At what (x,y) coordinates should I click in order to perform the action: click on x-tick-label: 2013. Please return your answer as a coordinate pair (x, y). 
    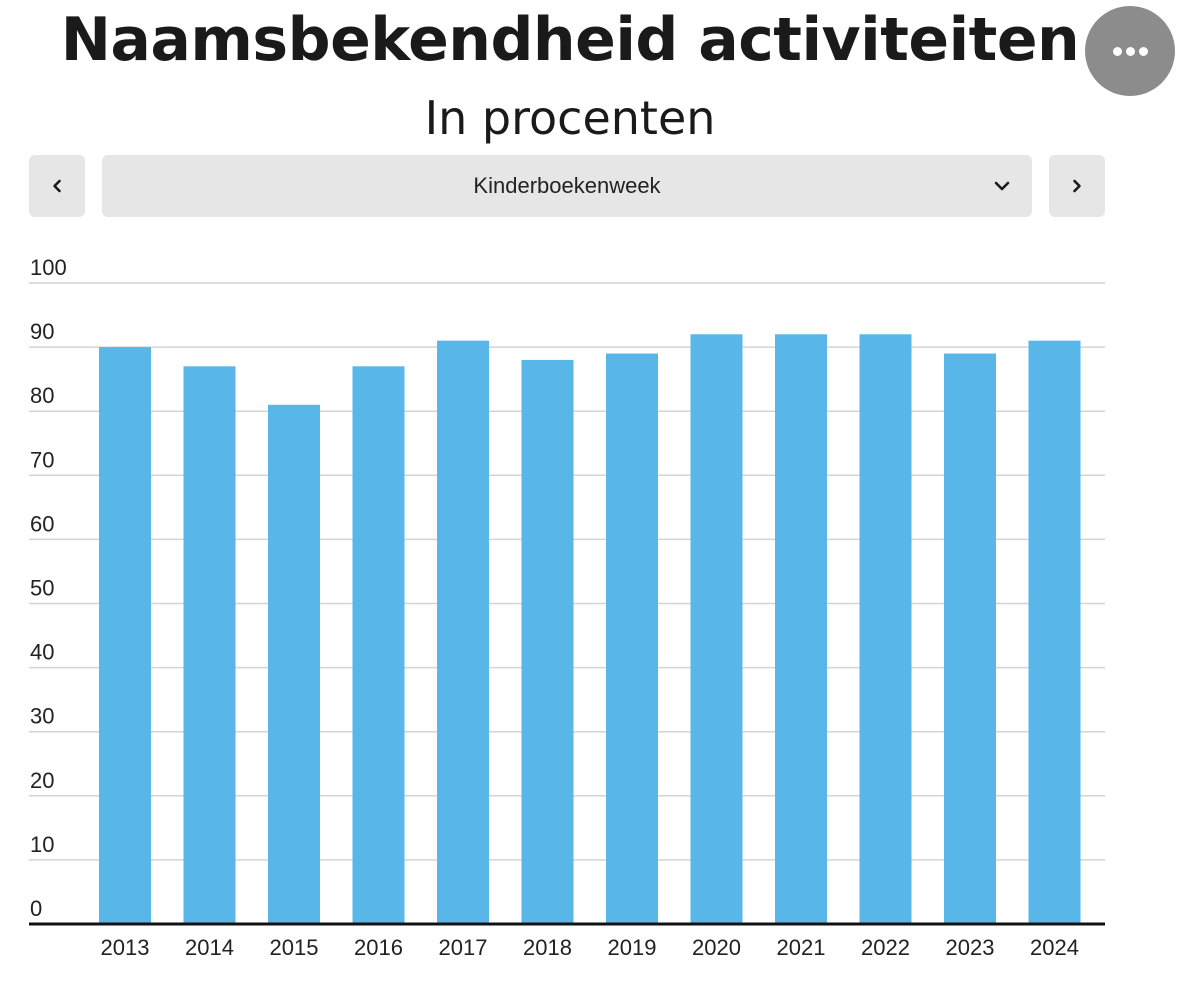
    Looking at the image, I should click on (125, 947).